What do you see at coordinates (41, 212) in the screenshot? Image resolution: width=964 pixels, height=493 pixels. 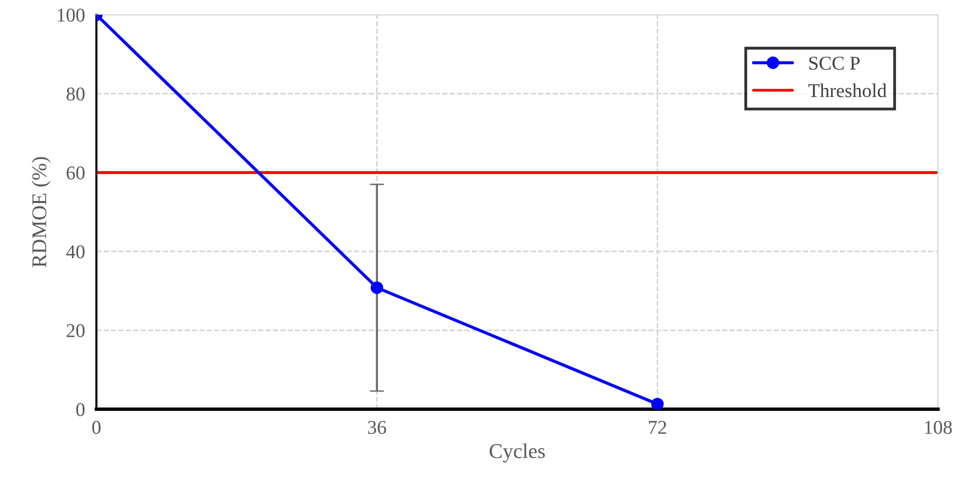 I see `y-axis-title: RDMOE (%)` at bounding box center [41, 212].